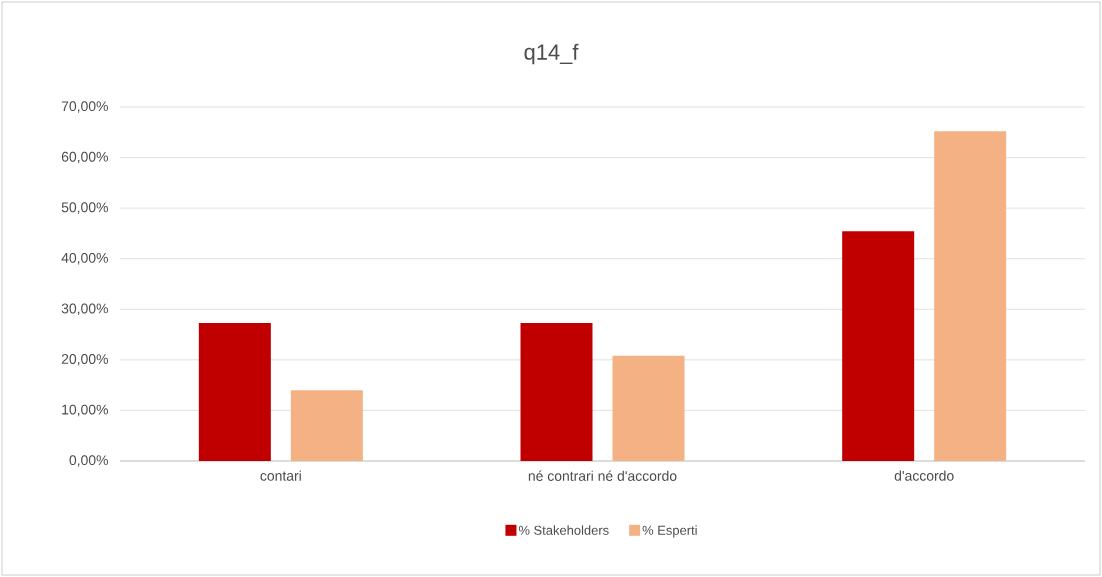  What do you see at coordinates (84, 360) in the screenshot?
I see `y-tick-label: 20,00%` at bounding box center [84, 360].